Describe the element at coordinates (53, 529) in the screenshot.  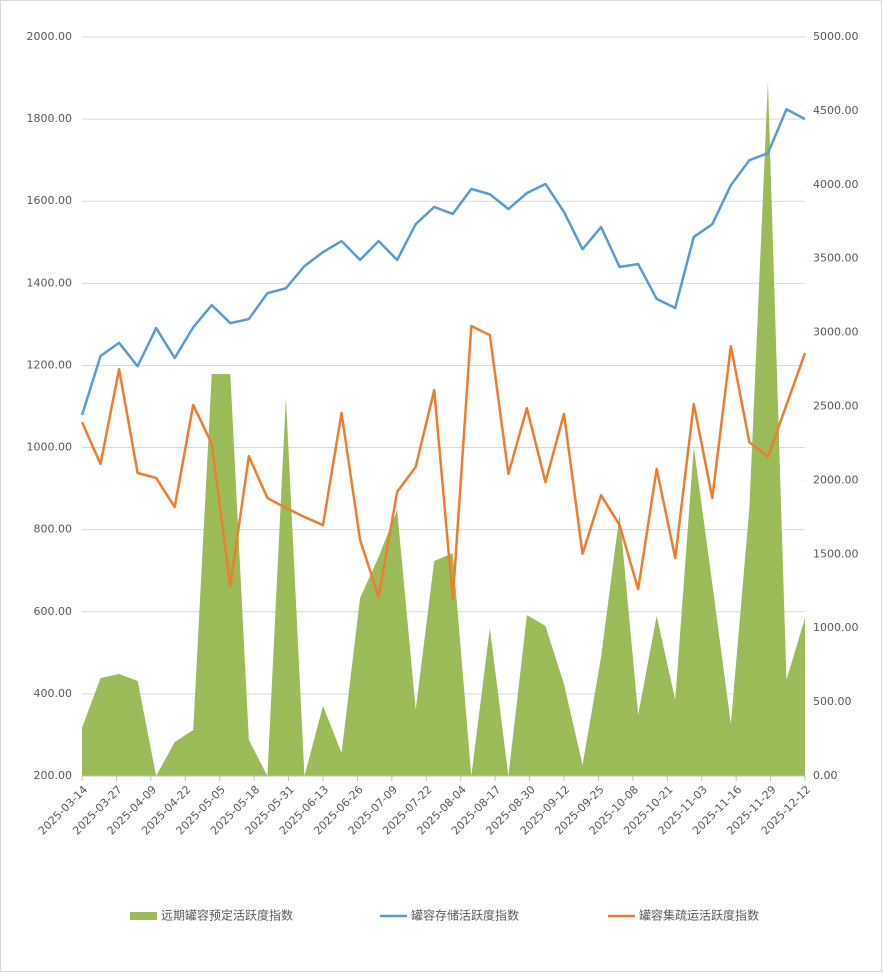
I see `y-tick-label: 800.00` at that location.